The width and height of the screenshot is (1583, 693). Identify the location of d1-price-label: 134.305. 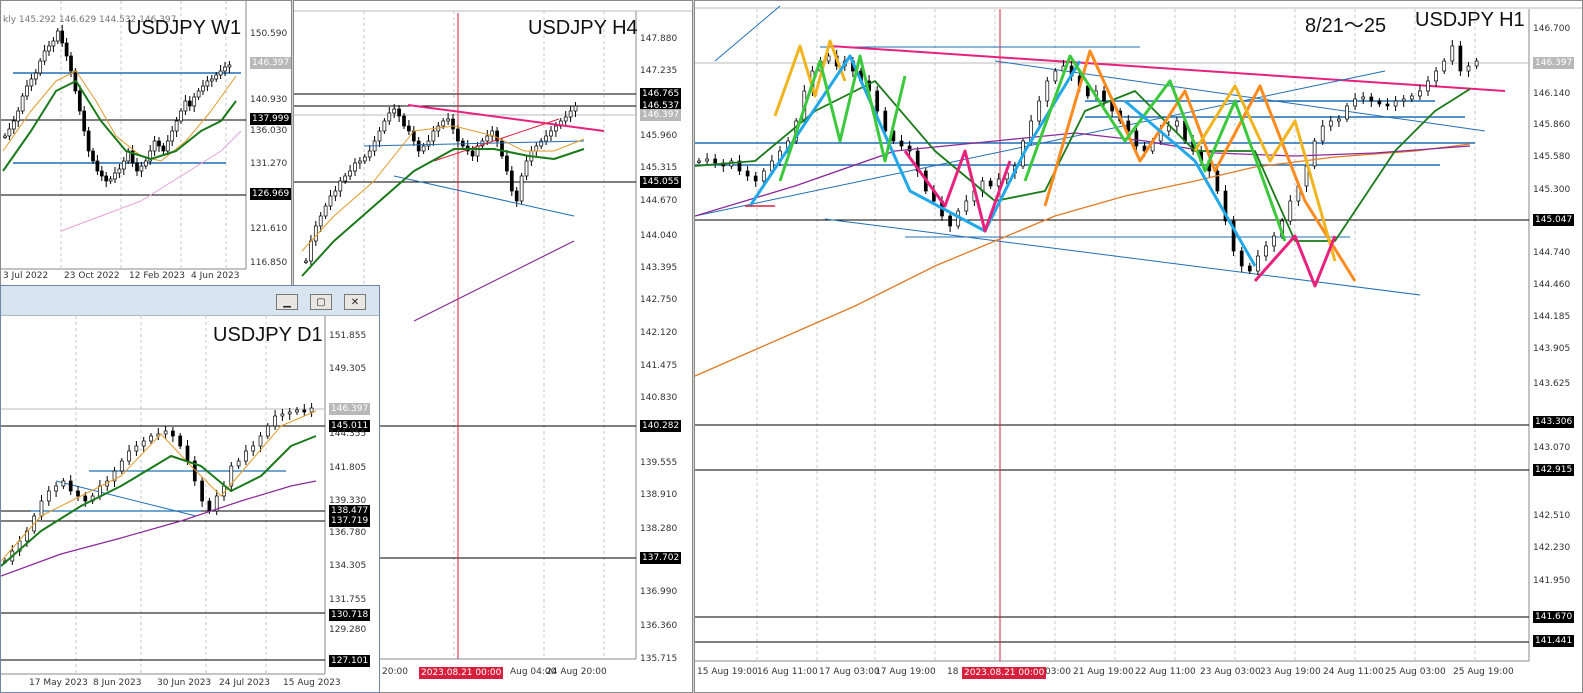
(348, 566).